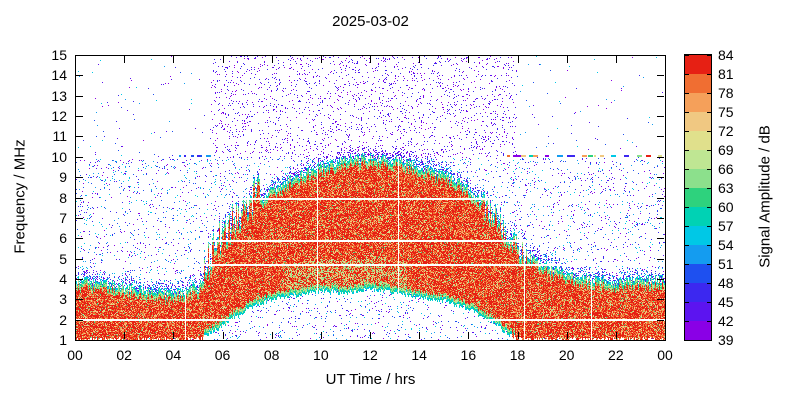 This screenshot has height=400, width=800. I want to click on y-tick-label: 4, so click(63, 278).